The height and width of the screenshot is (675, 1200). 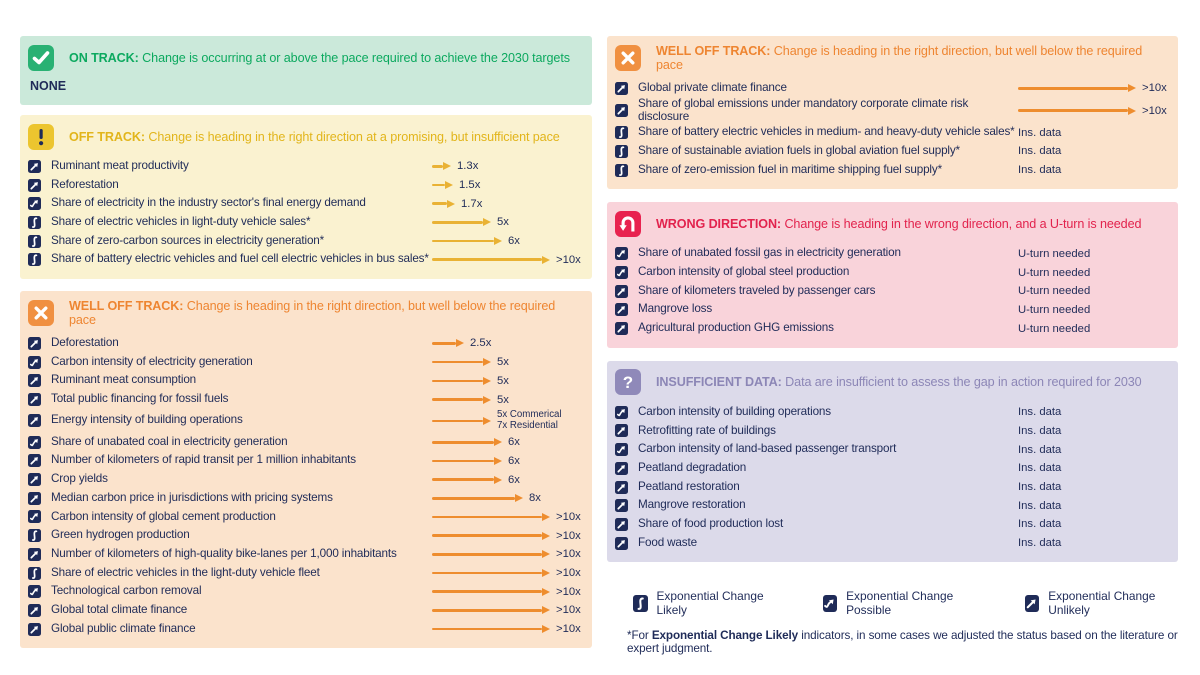 I want to click on legend-item: Exponential Change Possible, so click(x=900, y=603).